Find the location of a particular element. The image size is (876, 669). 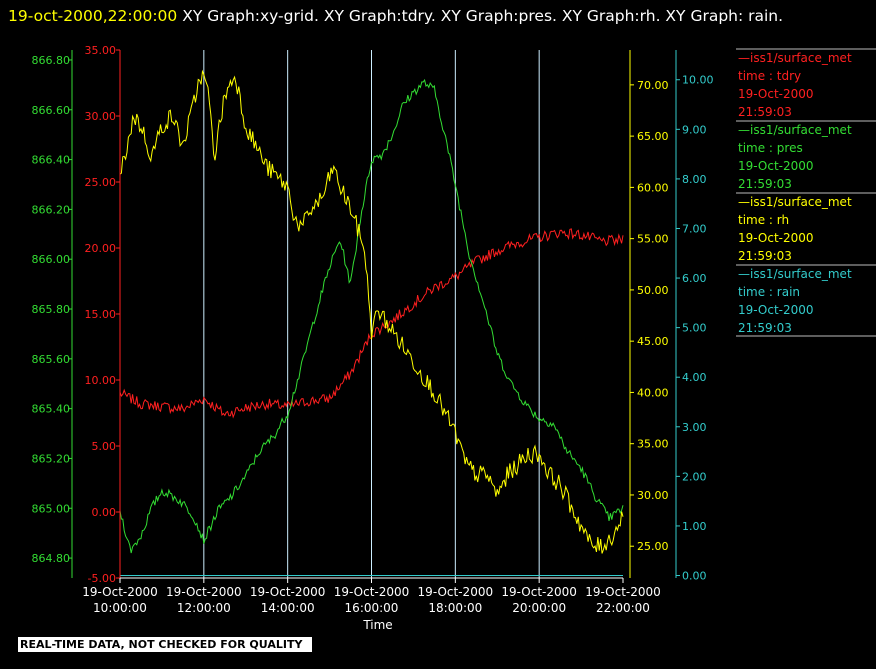

rain-tick-label: 6.00 is located at coordinates (694, 278).